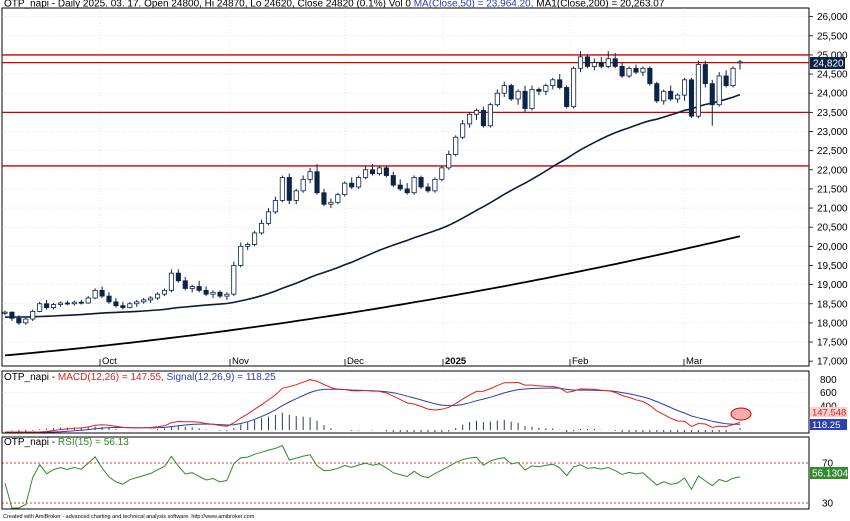 This screenshot has height=521, width=850. What do you see at coordinates (828, 484) in the screenshot?
I see `rsi-axis-labels: 70 30` at bounding box center [828, 484].